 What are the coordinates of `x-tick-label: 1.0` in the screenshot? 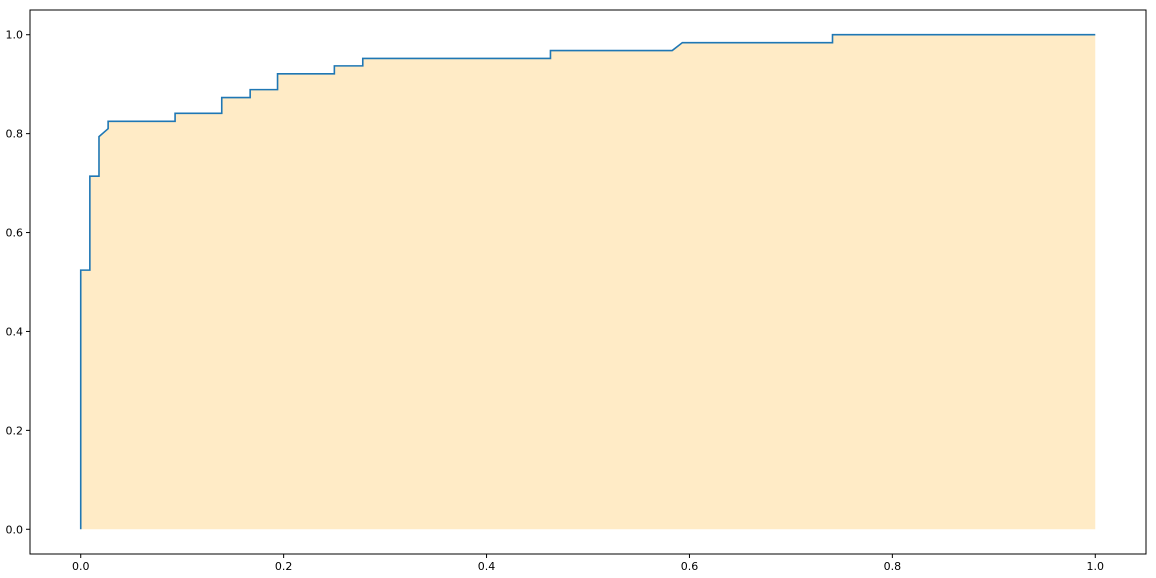 It's located at (1096, 566).